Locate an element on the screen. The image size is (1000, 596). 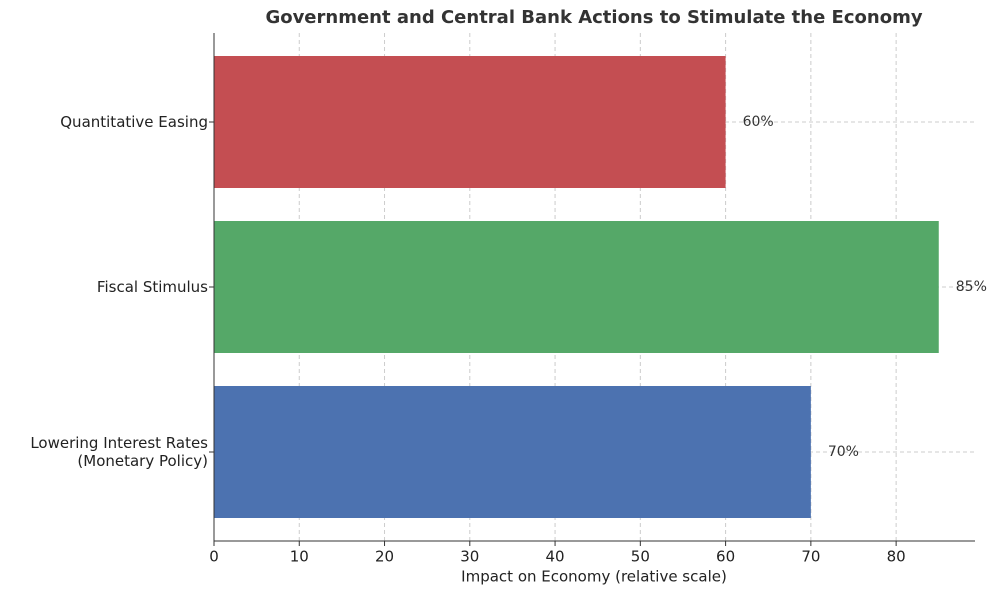
x-tick-label: 40 is located at coordinates (555, 557).